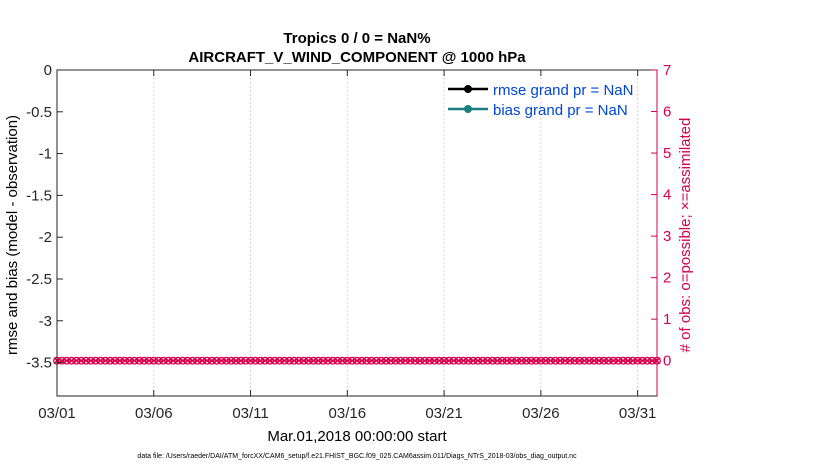 This screenshot has height=470, width=830. What do you see at coordinates (39, 195) in the screenshot?
I see `y-left-tick-label: -1.5` at bounding box center [39, 195].